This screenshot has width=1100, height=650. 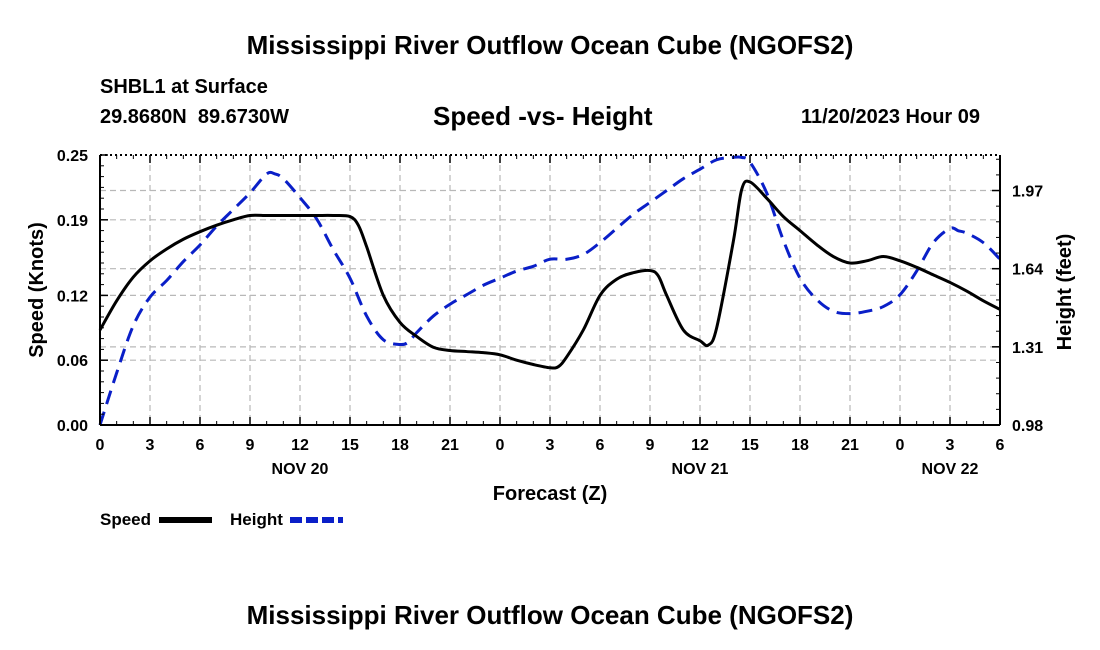 I want to click on date-label: NOV 21, so click(x=700, y=469).